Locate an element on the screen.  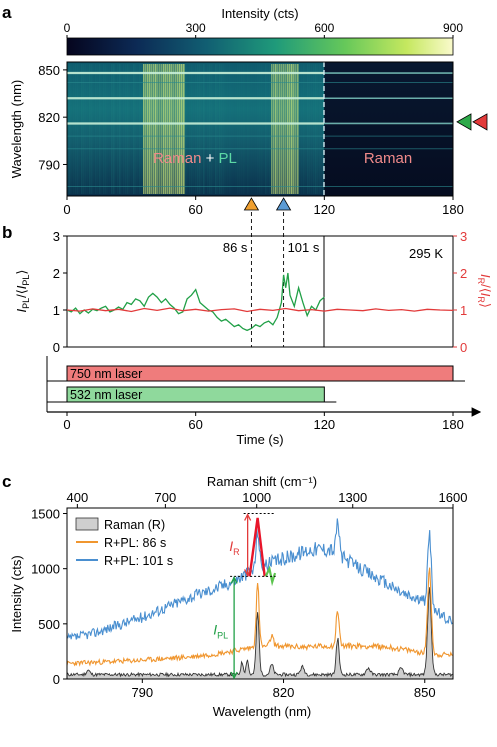
ylabel-right-i: I is located at coordinates (485, 276).